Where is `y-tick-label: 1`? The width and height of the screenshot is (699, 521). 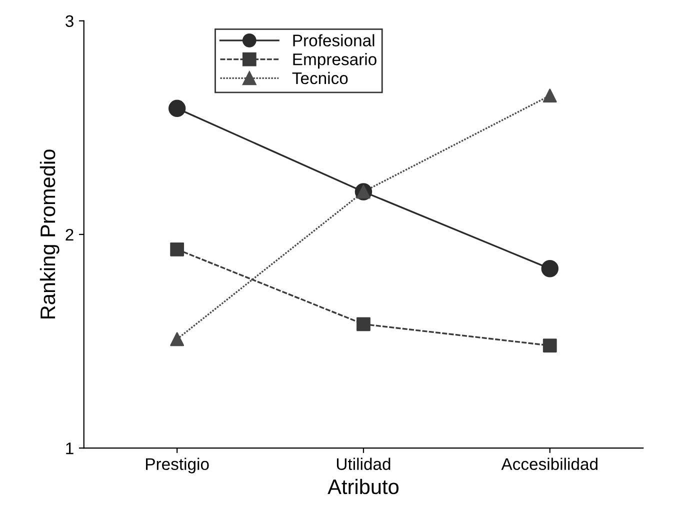
y-tick-label: 1 is located at coordinates (70, 448).